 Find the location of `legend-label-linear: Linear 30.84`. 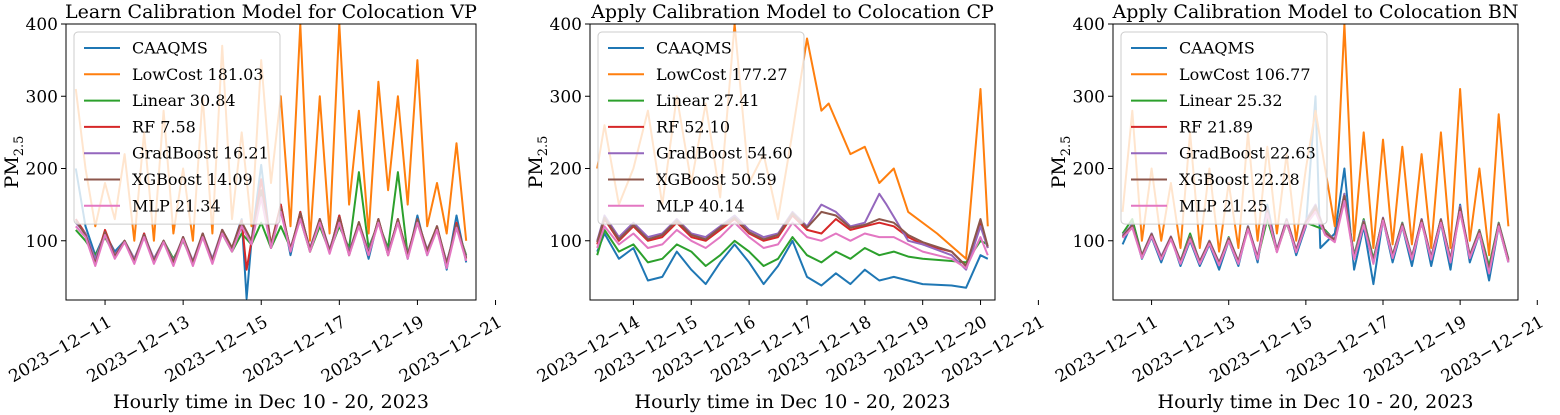

legend-label-linear: Linear 30.84 is located at coordinates (184, 100).